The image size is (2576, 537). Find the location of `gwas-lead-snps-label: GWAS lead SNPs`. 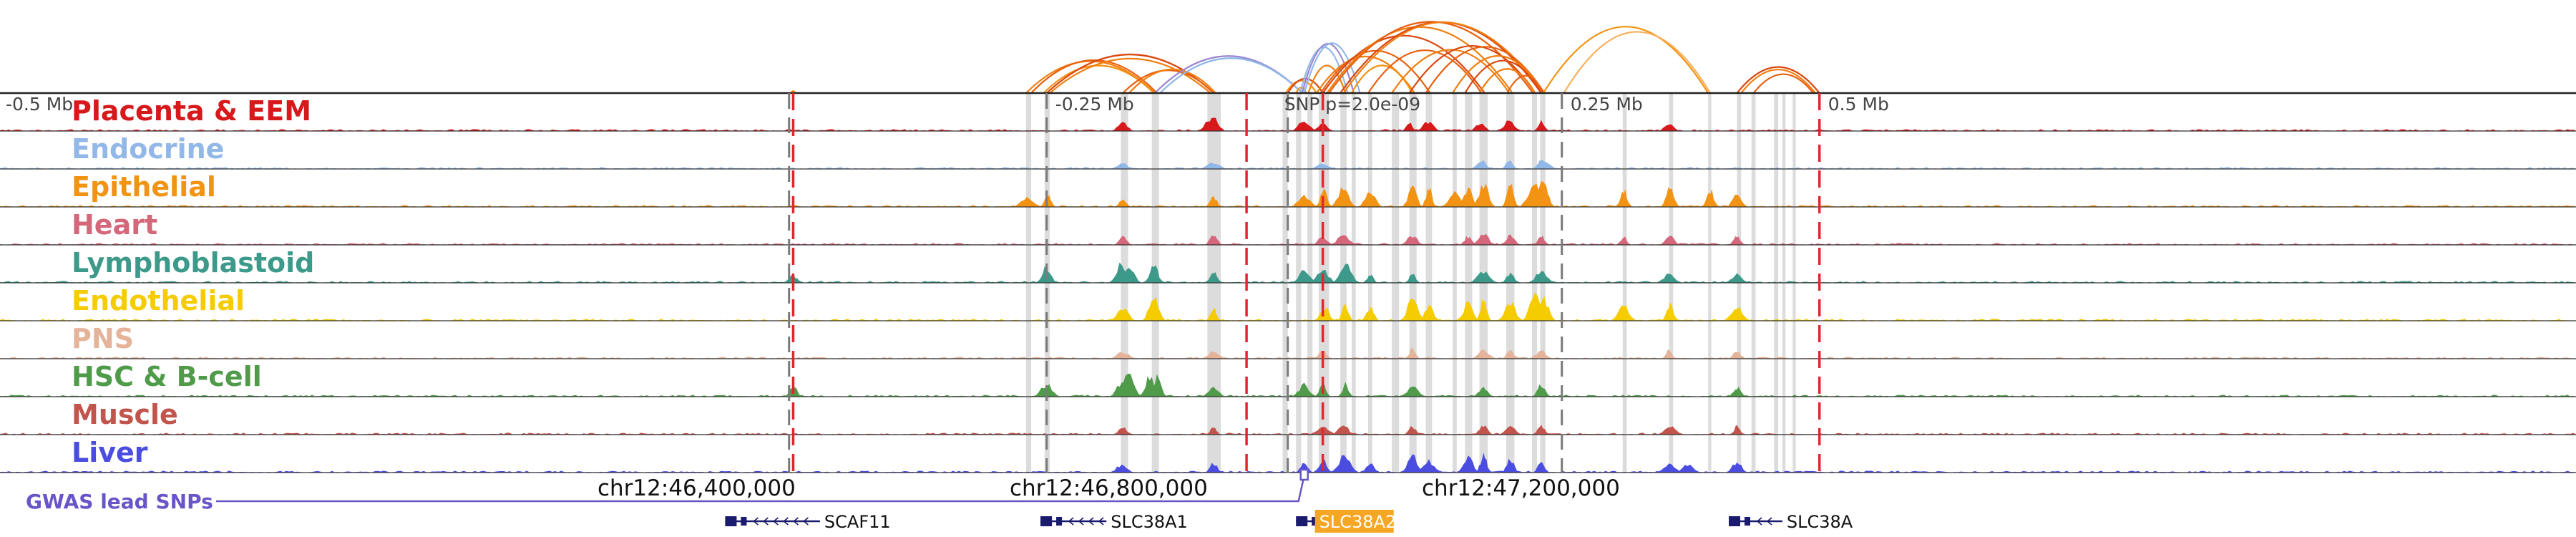

gwas-lead-snps-label: GWAS lead SNPs is located at coordinates (119, 501).